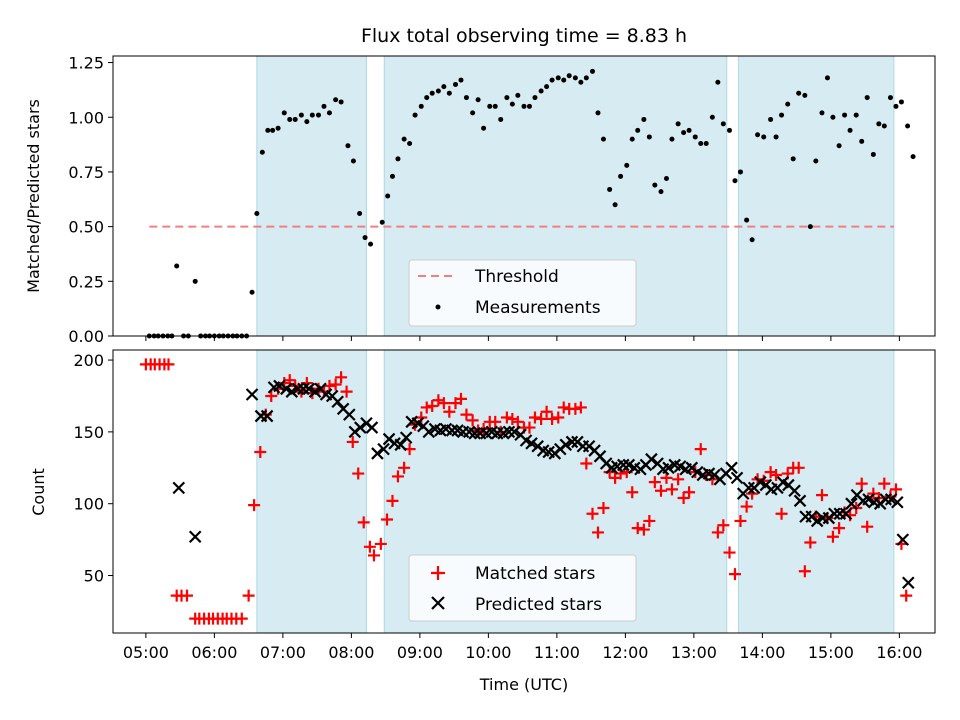 The image size is (960, 720). I want to click on legend-predicted-label: Predicted stars, so click(538, 605).